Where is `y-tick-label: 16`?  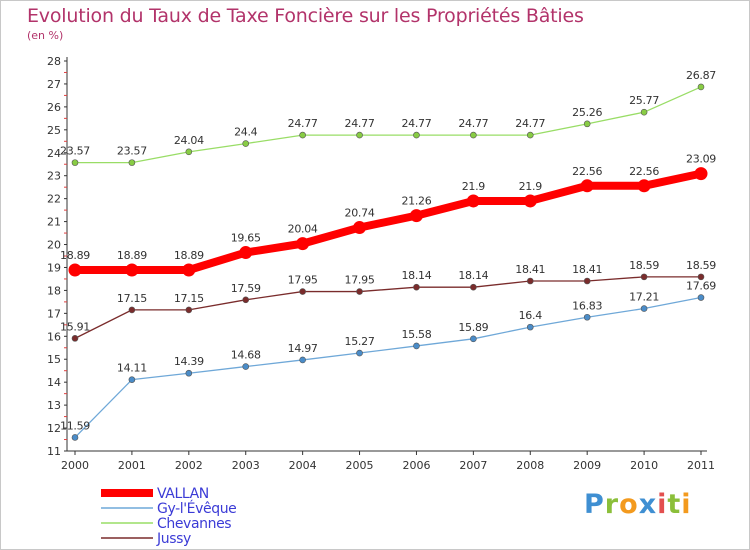
y-tick-label: 16 is located at coordinates (54, 336).